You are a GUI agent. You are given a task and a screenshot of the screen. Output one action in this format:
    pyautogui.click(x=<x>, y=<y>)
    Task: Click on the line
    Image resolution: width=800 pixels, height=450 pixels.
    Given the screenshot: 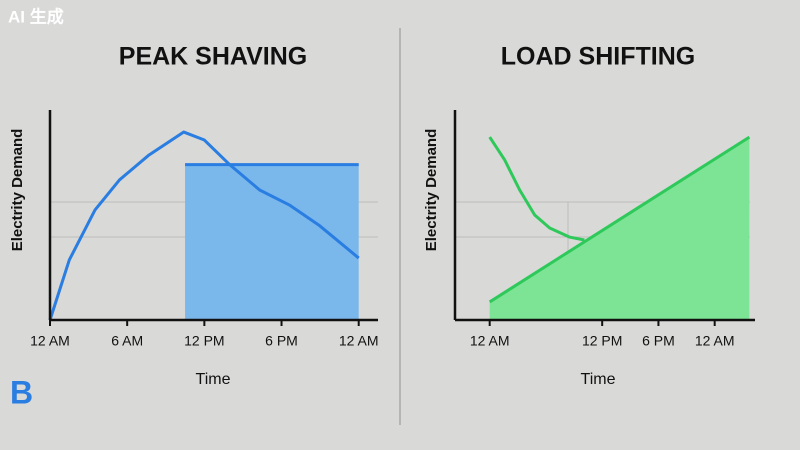 What is the action you would take?
    pyautogui.click(x=536, y=189)
    